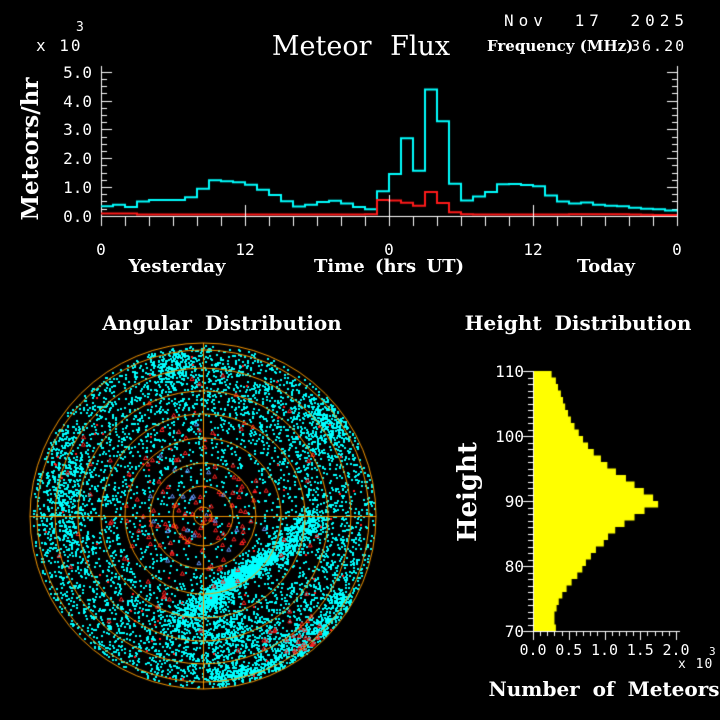  I want to click on tick-label: 90, so click(514, 501).